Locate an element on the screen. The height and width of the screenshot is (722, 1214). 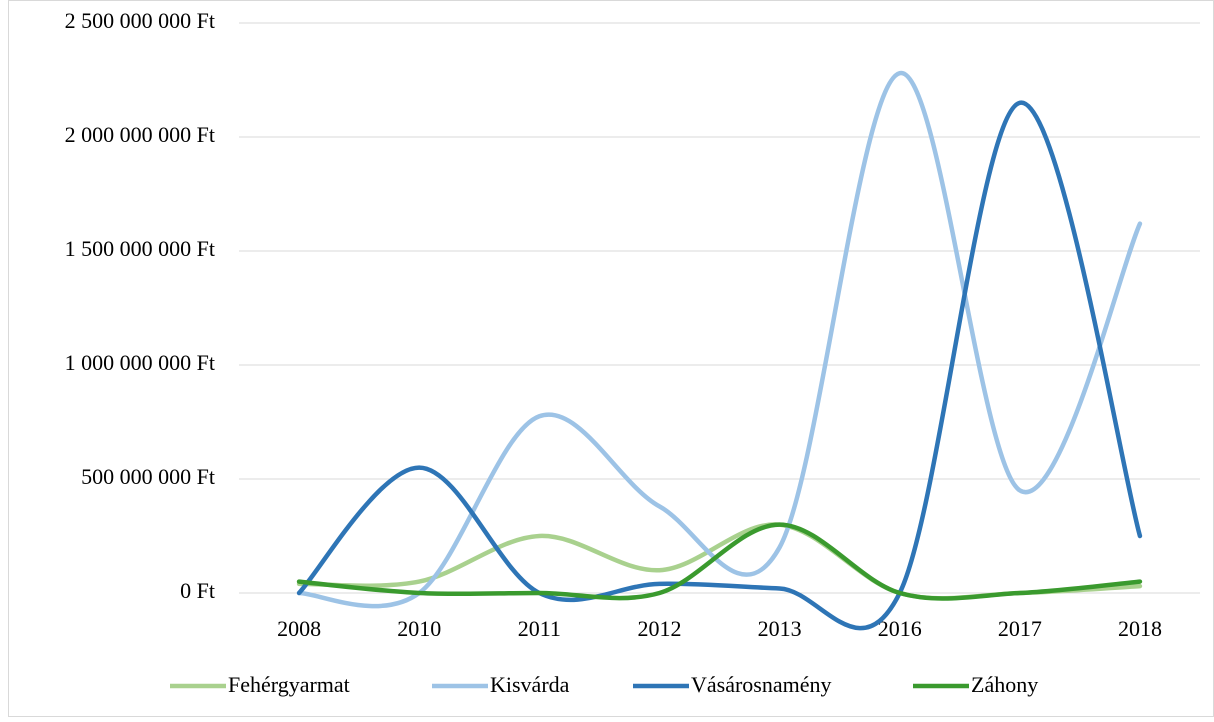
y-tick-label: 1 500 000 000 Ft is located at coordinates (140, 248).